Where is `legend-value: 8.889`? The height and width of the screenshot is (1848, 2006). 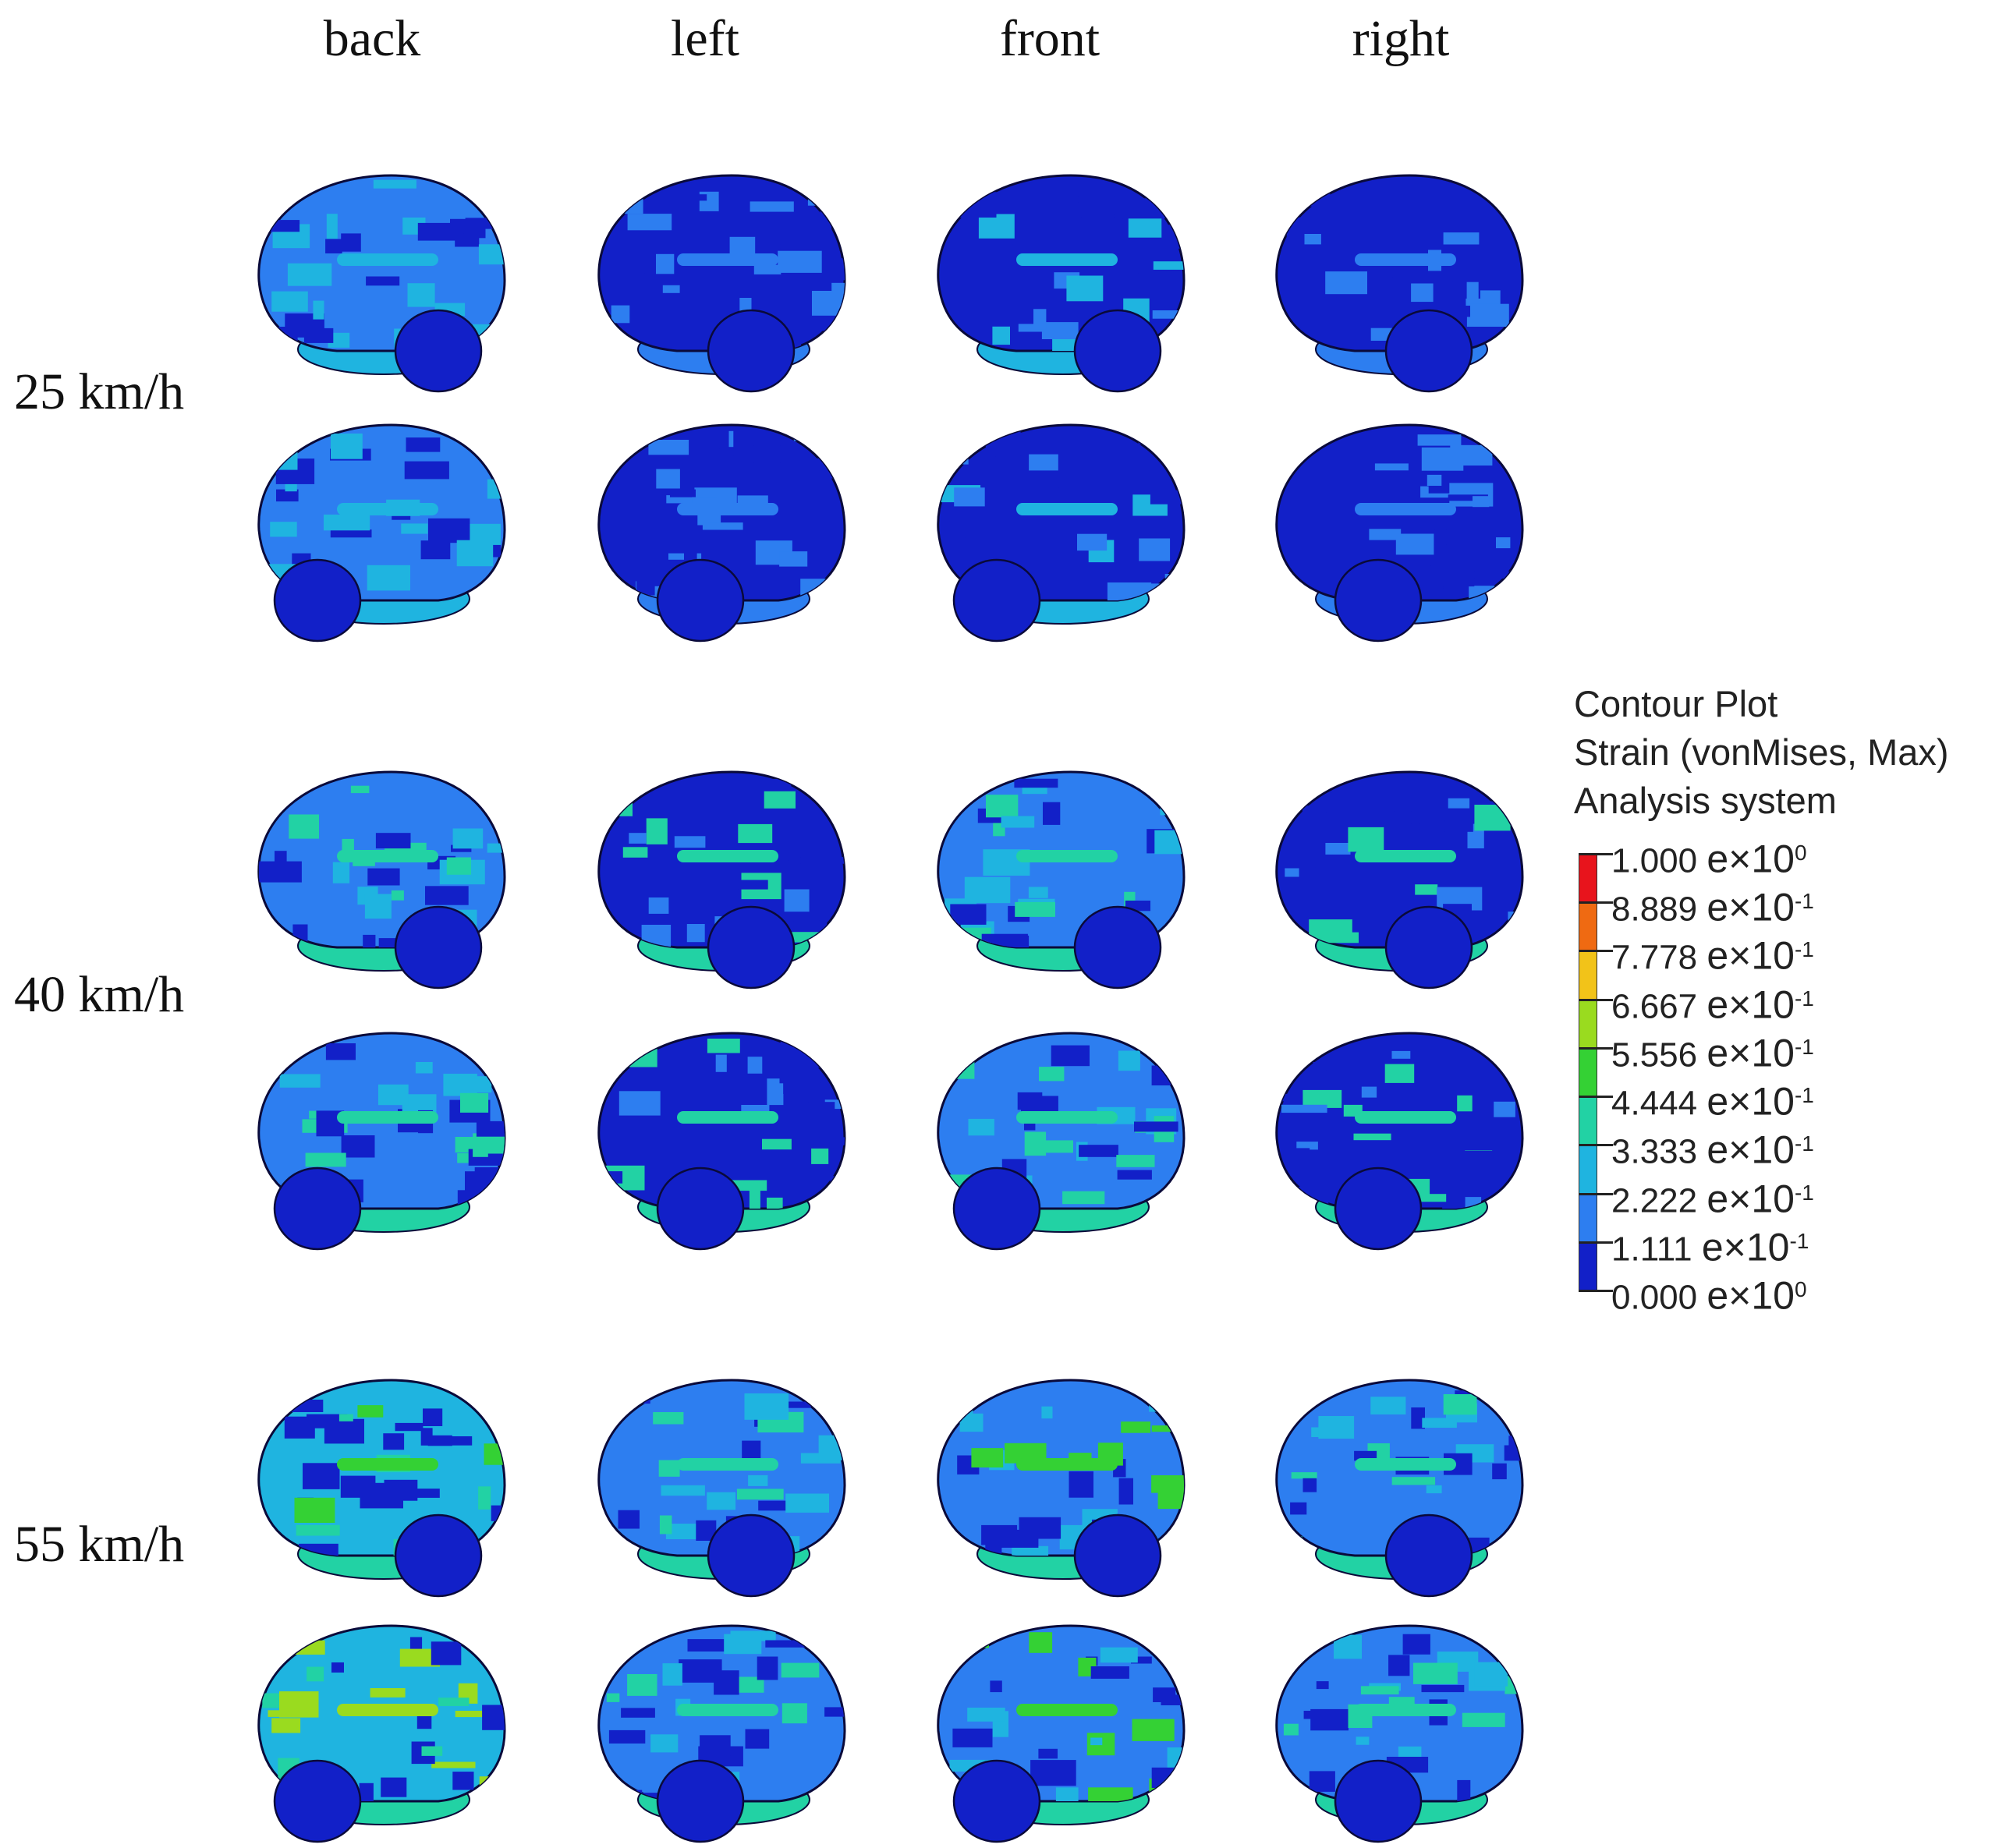
legend-value: 8.889 is located at coordinates (1659, 910).